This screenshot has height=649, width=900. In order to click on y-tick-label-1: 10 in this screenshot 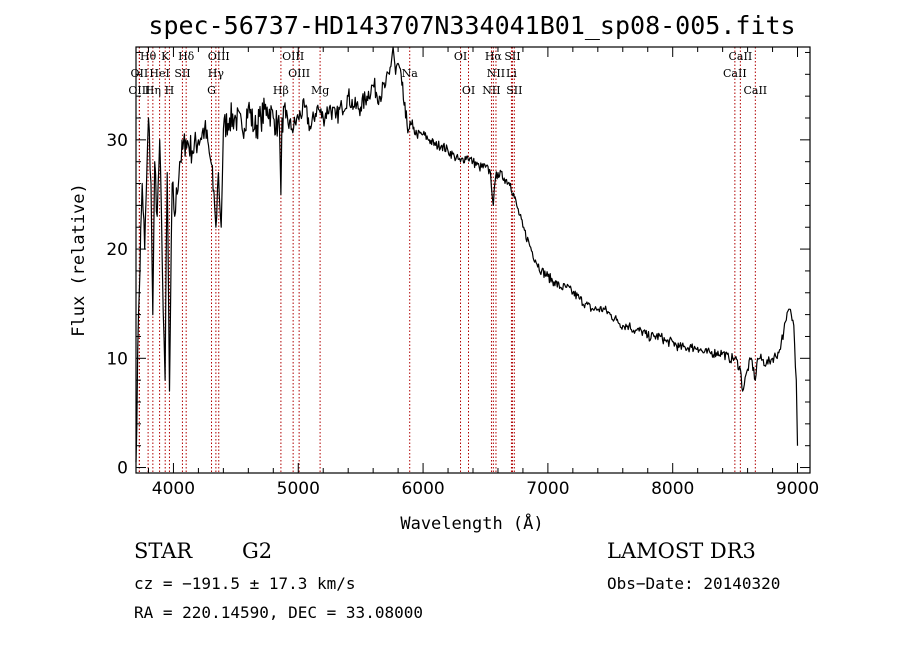, I will do `click(117, 359)`.